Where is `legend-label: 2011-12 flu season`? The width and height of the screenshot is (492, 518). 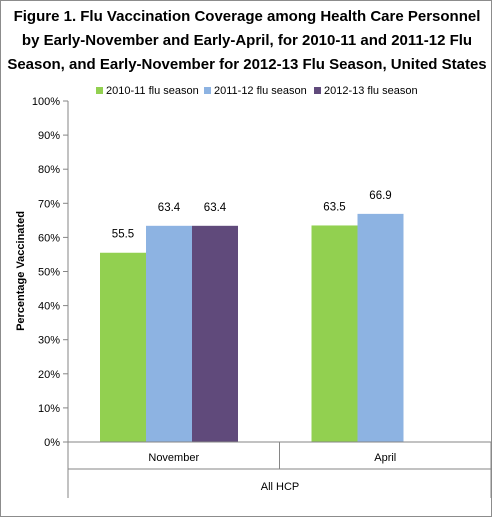
legend-label: 2011-12 flu season is located at coordinates (260, 91).